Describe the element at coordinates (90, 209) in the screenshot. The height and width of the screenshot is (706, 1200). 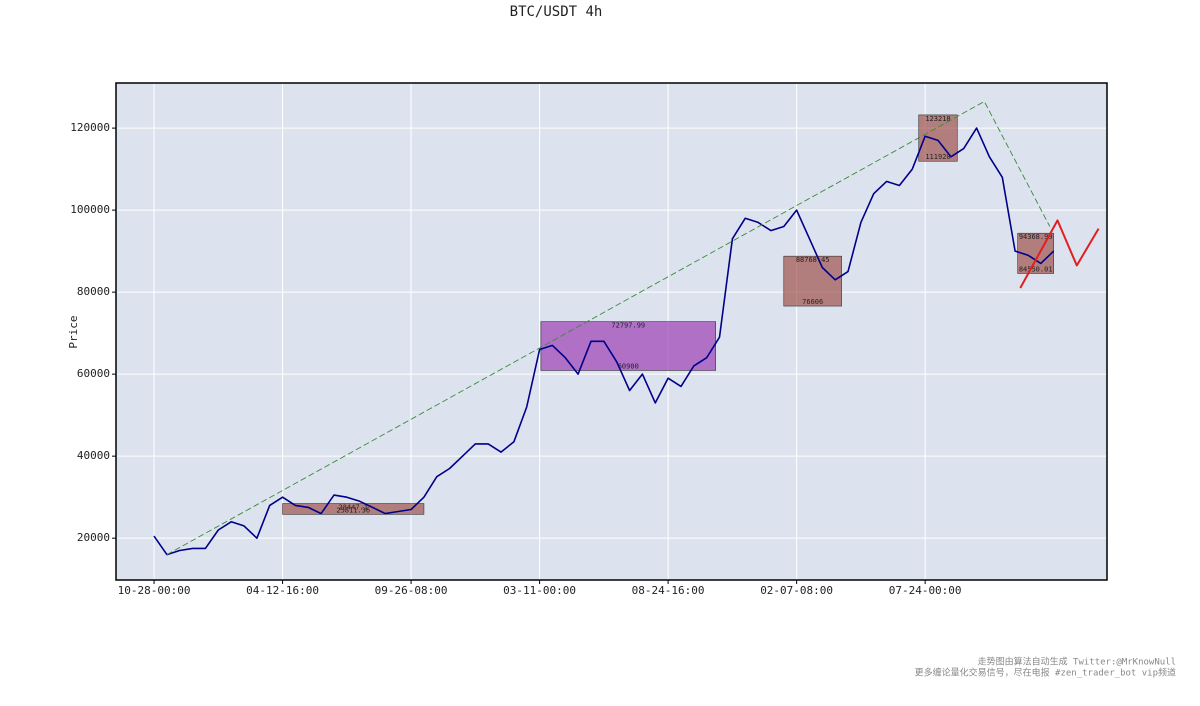
I see `y-tick-label: 100000` at that location.